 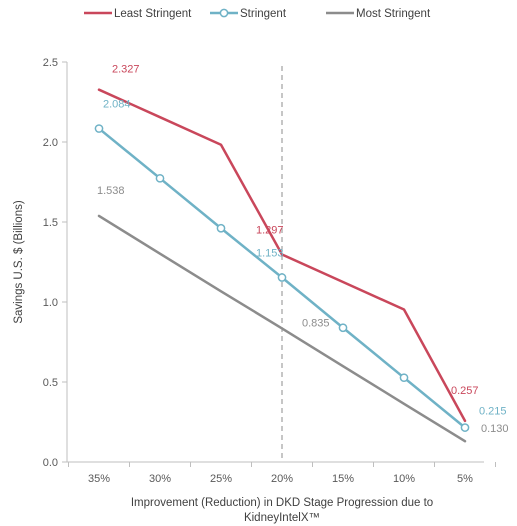 What do you see at coordinates (50, 223) in the screenshot?
I see `y-tick-label: 1.5` at bounding box center [50, 223].